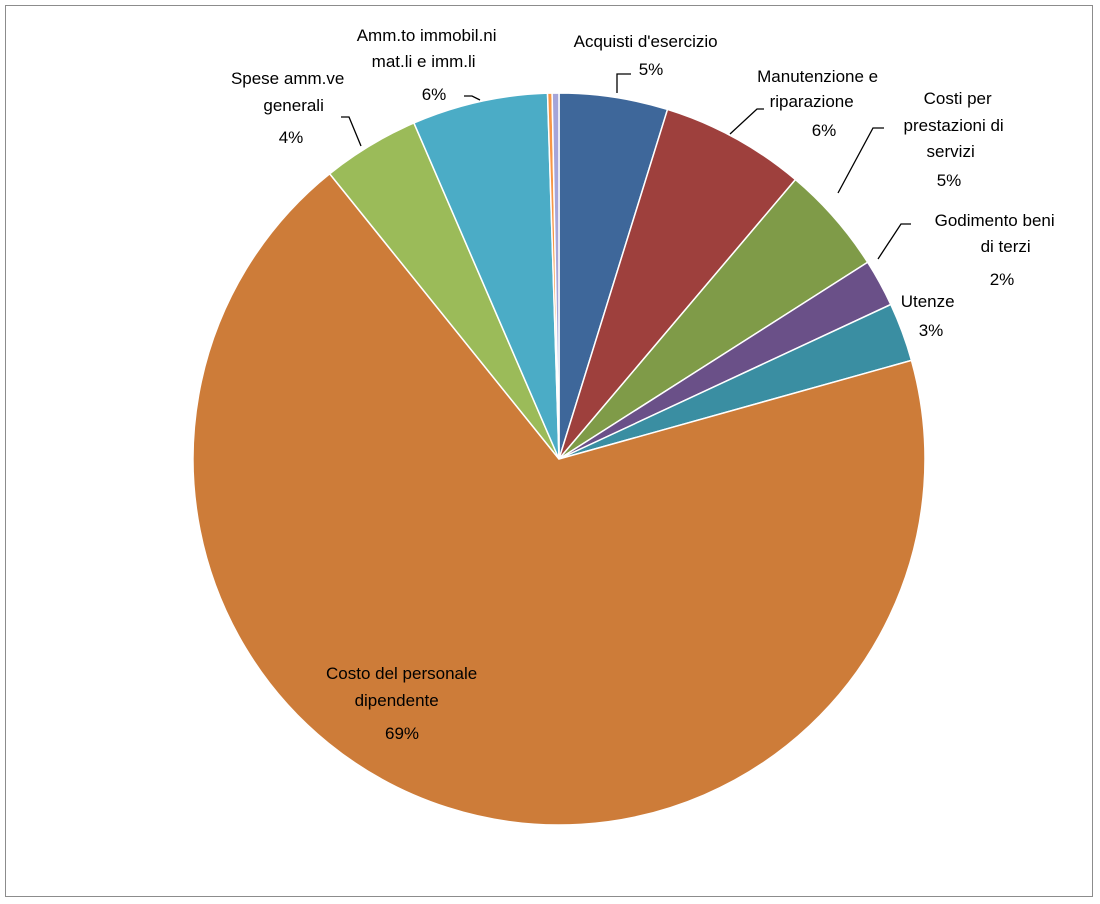 This screenshot has height=904, width=1100. Describe the element at coordinates (623, 83) in the screenshot. I see `leader-acquisti` at that location.